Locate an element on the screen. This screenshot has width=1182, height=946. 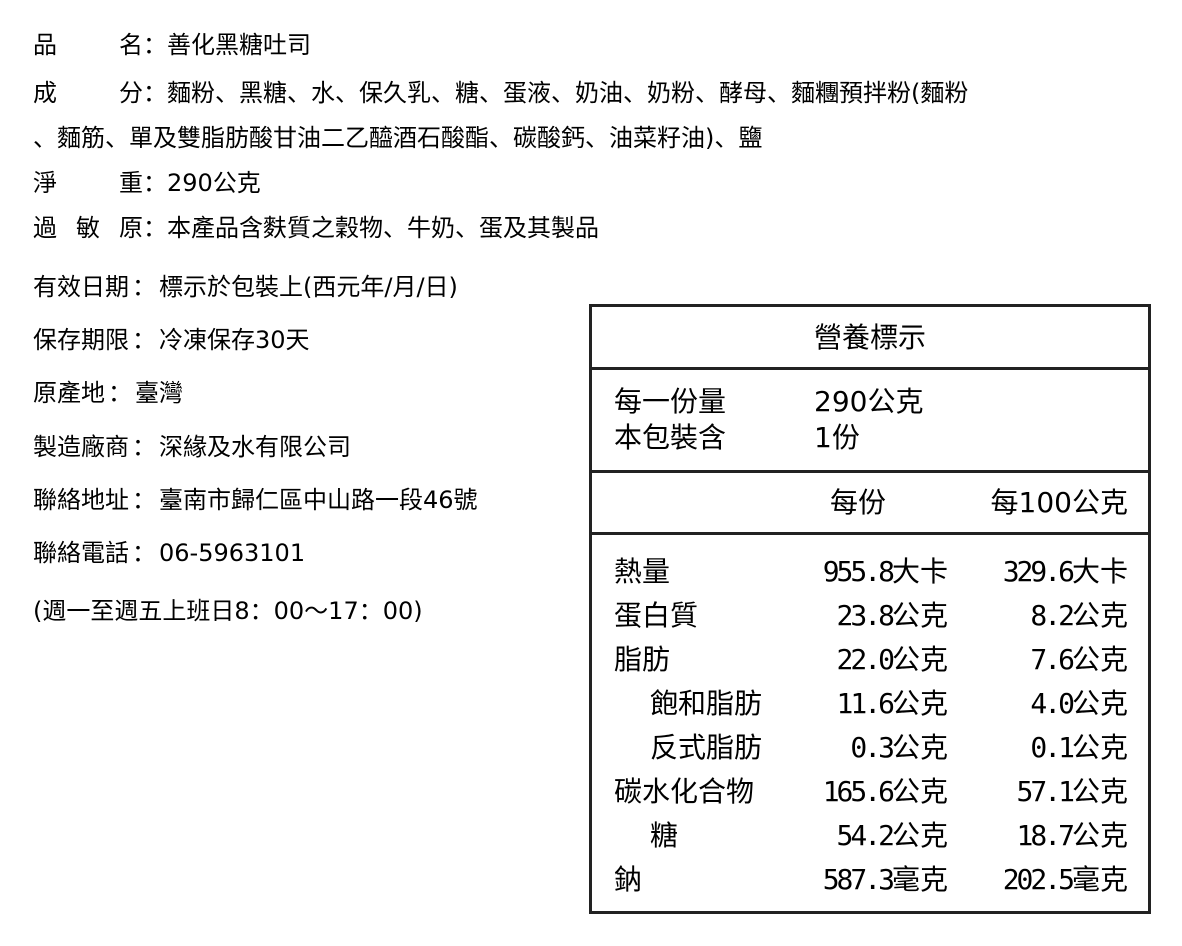
info-label: 淨重 is located at coordinates (88, 183).